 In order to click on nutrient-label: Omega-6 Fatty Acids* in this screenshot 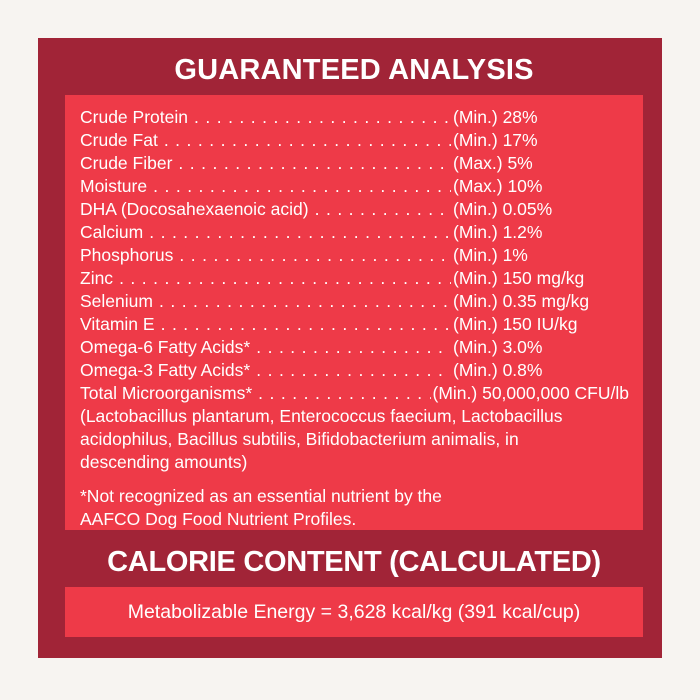, I will do `click(165, 347)`.